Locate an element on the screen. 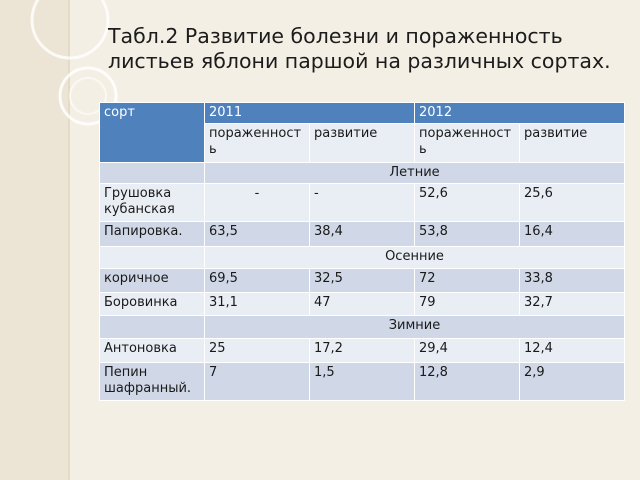 The image size is (640, 480). header-year-2011: 2011 is located at coordinates (309, 113).